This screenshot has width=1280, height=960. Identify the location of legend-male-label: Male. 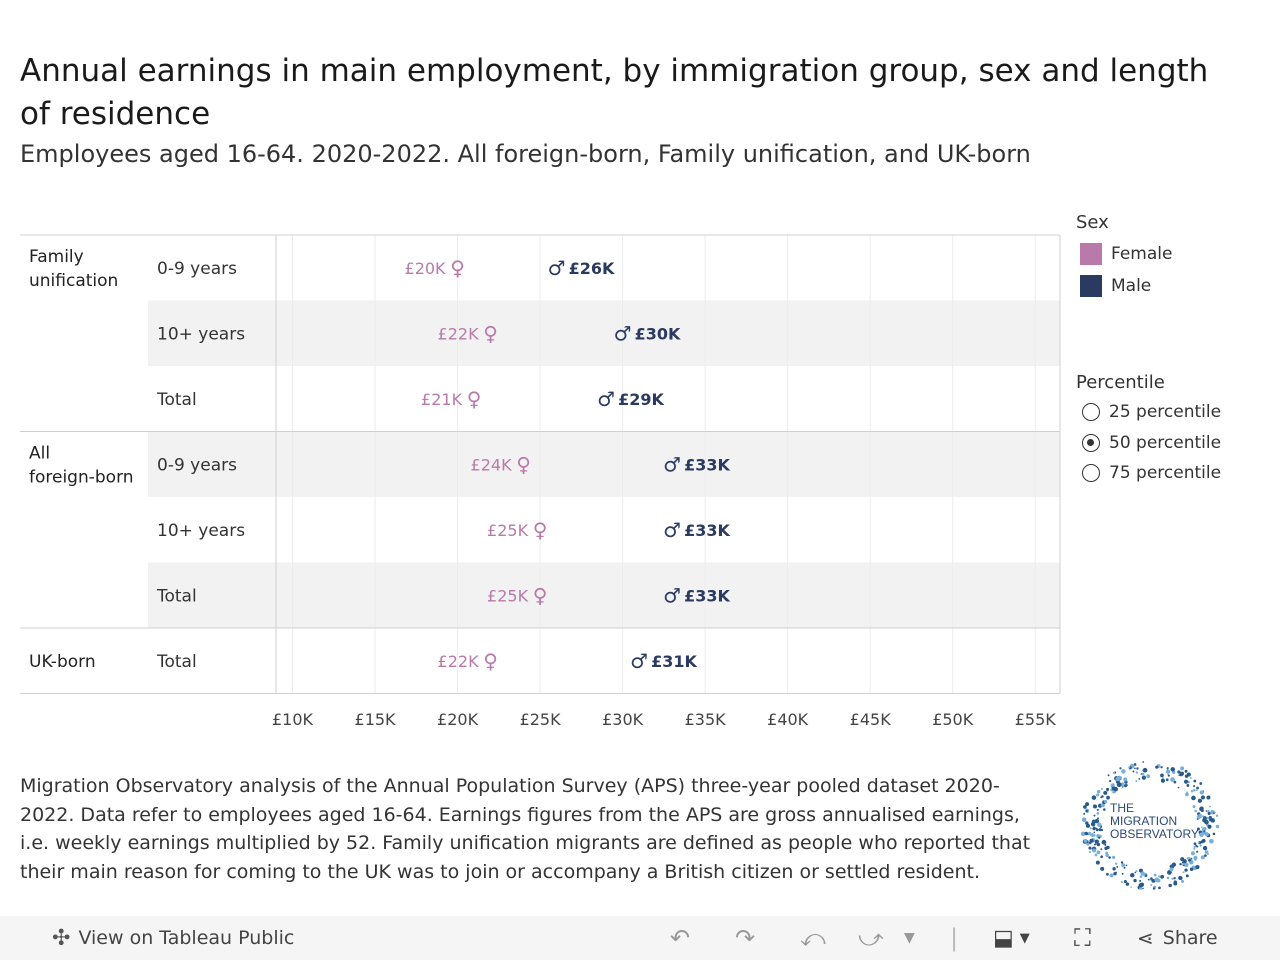
(1131, 286).